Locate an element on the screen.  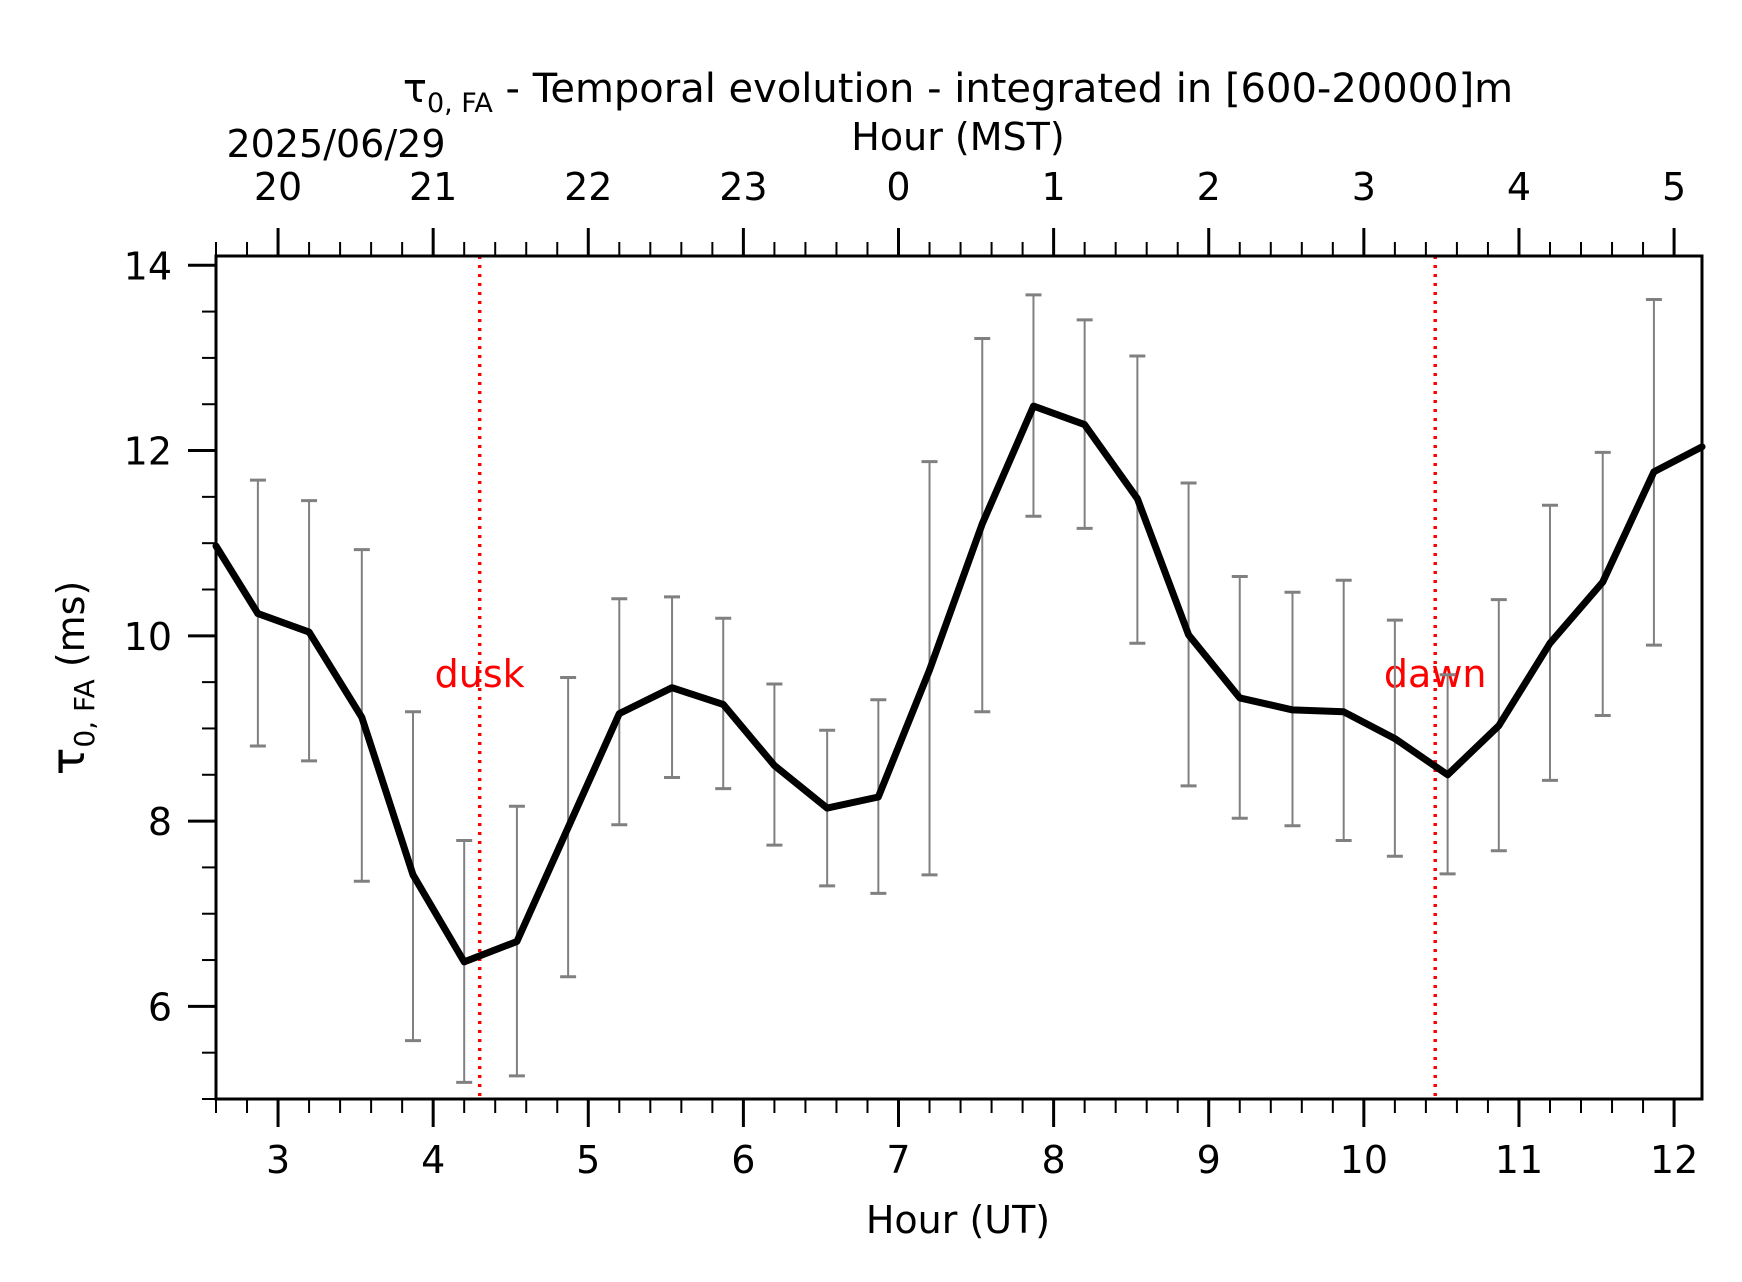
top-tick-label: 2 is located at coordinates (1209, 187).